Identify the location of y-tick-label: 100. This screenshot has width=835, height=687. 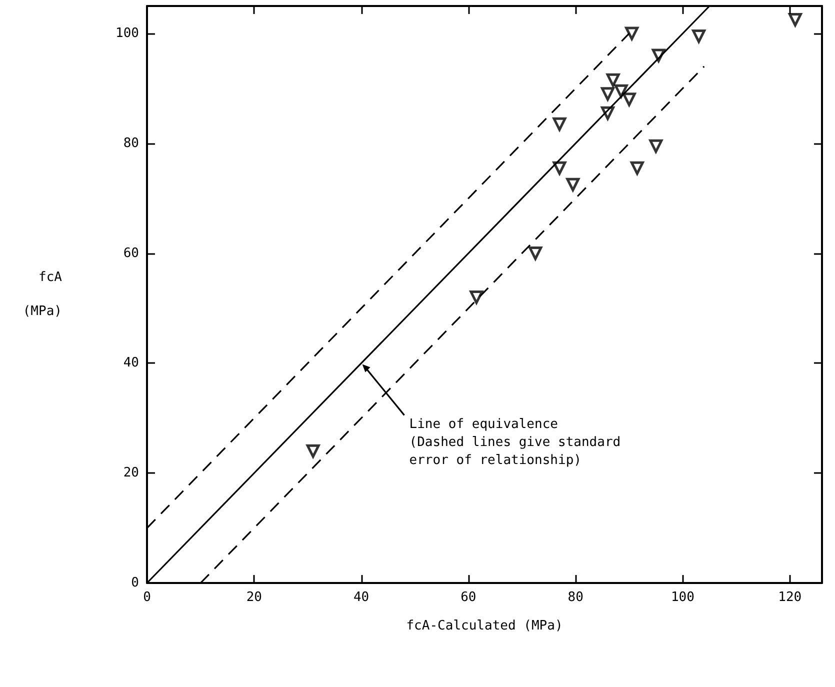
(127, 33).